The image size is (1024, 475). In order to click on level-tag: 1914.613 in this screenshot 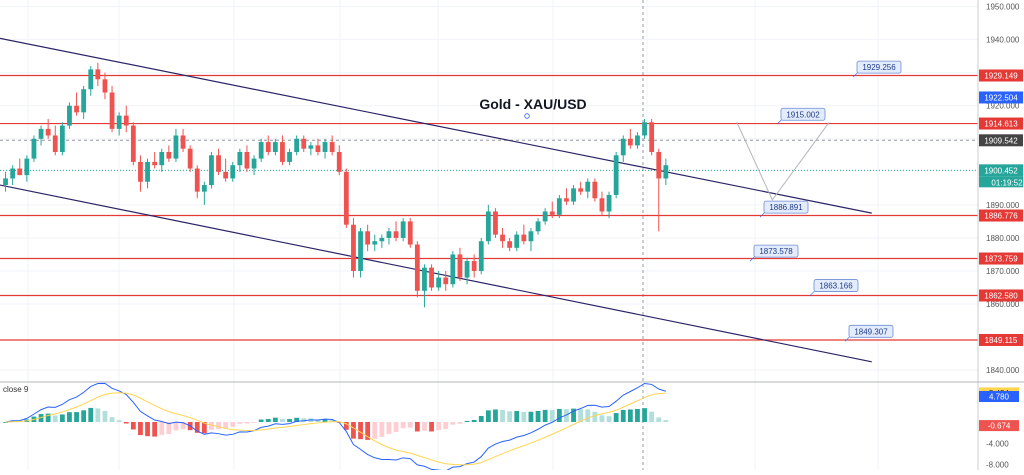, I will do `click(1001, 124)`.